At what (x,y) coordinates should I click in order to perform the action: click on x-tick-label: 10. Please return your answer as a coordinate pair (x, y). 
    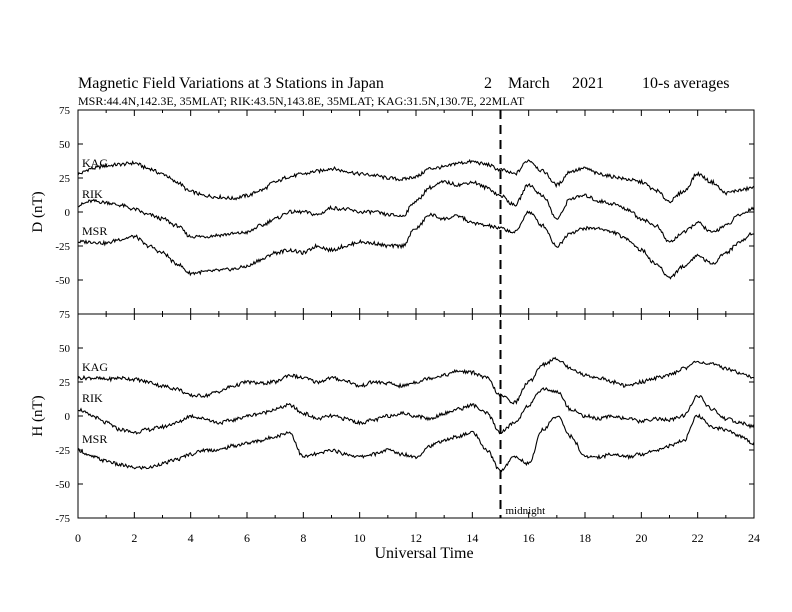
    Looking at the image, I should click on (360, 538).